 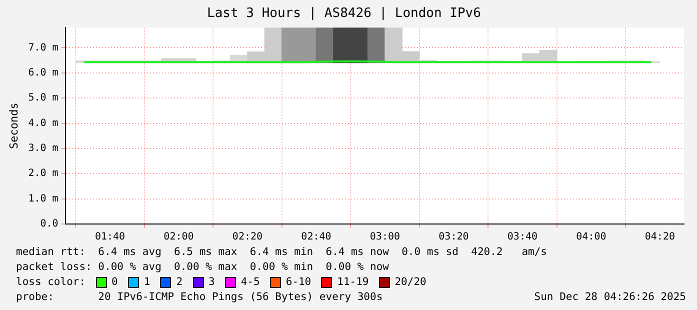 I want to click on x-tick-label: 03:40, so click(x=522, y=237).